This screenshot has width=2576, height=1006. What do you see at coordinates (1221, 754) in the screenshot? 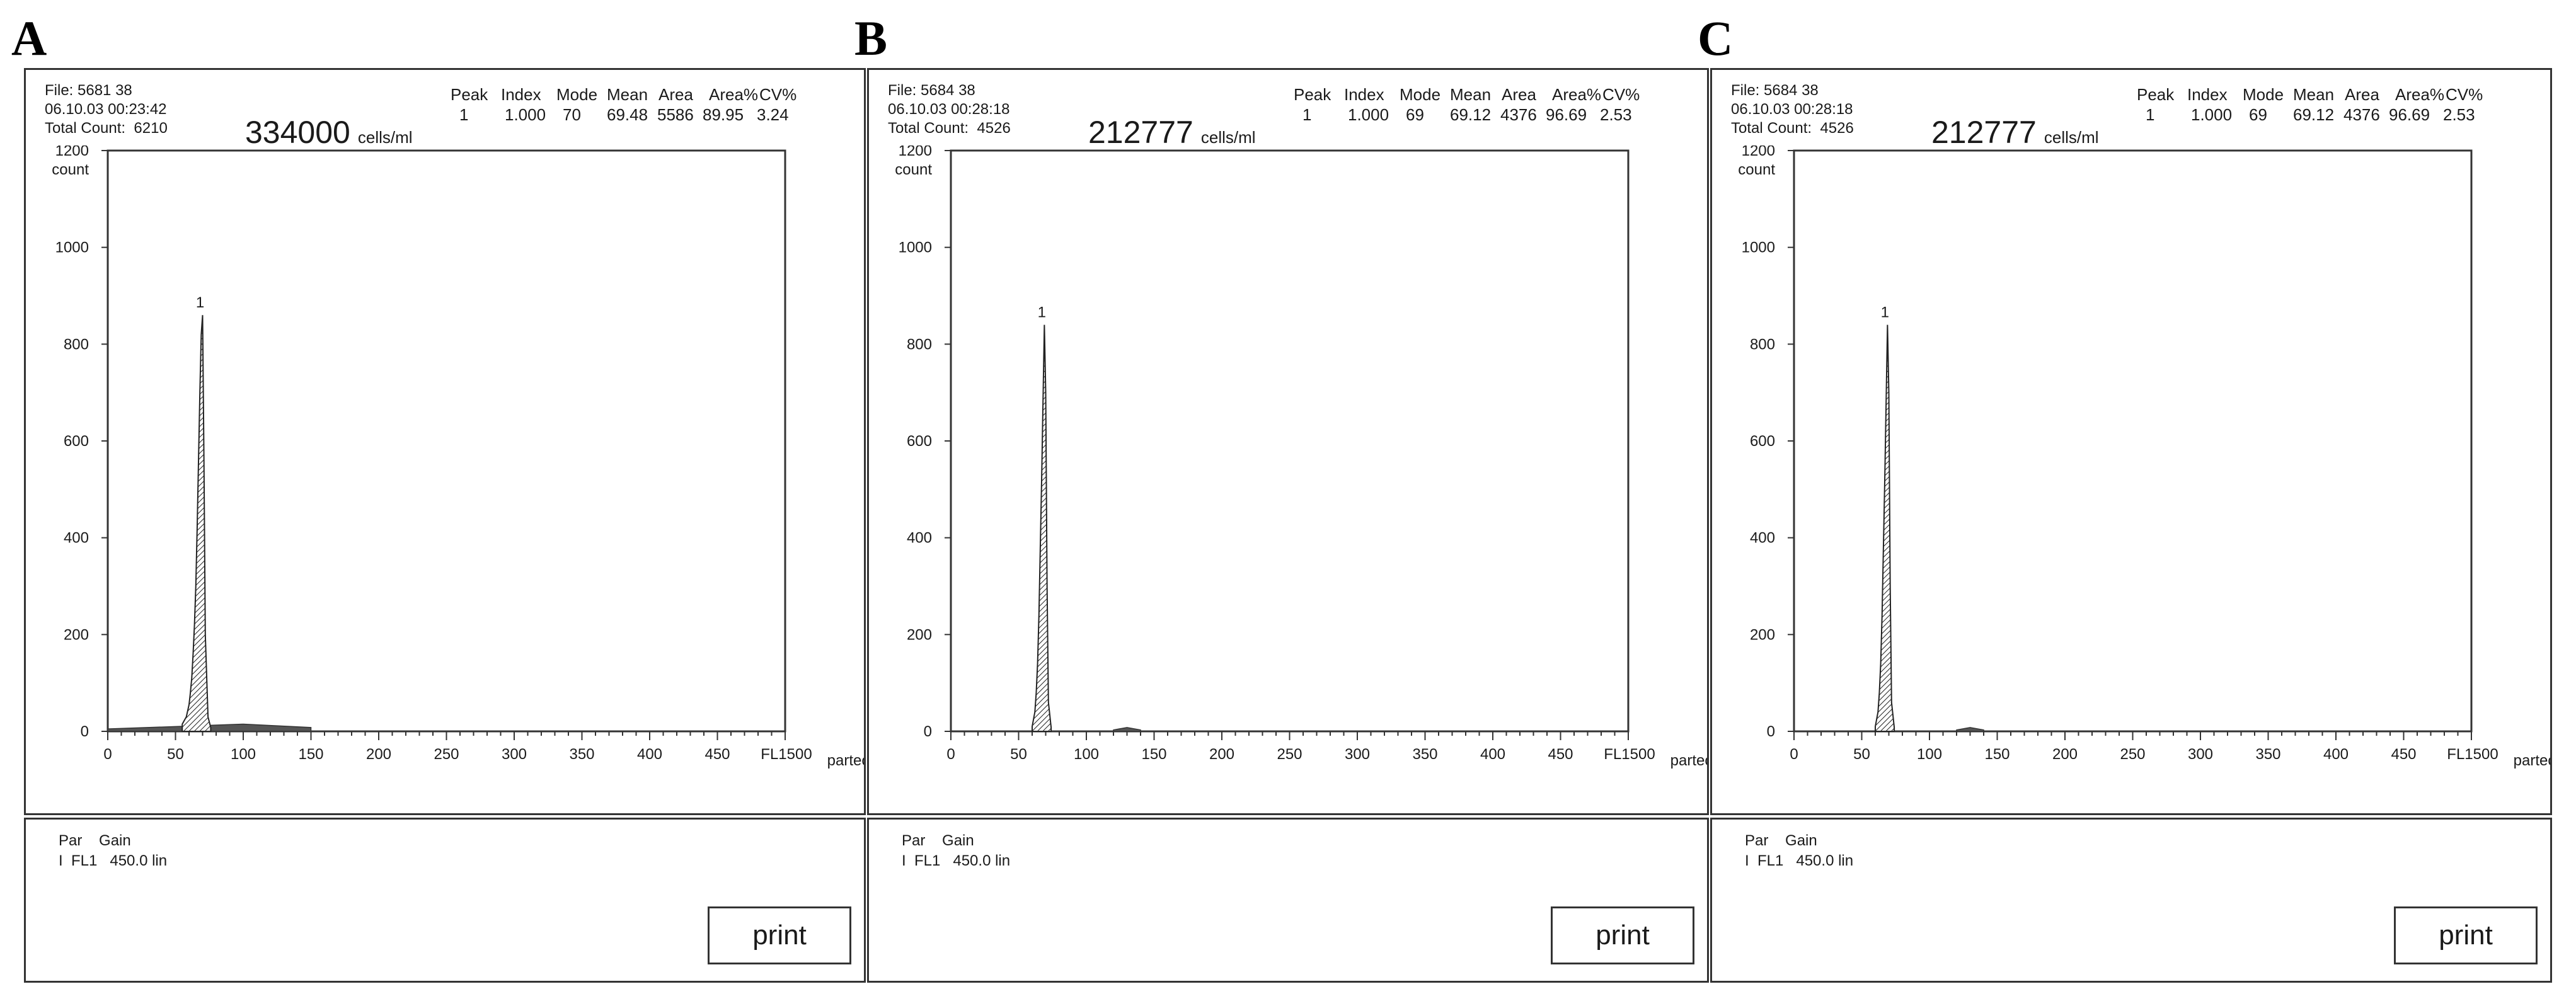
I see `x-tick-label: 200` at bounding box center [1221, 754].